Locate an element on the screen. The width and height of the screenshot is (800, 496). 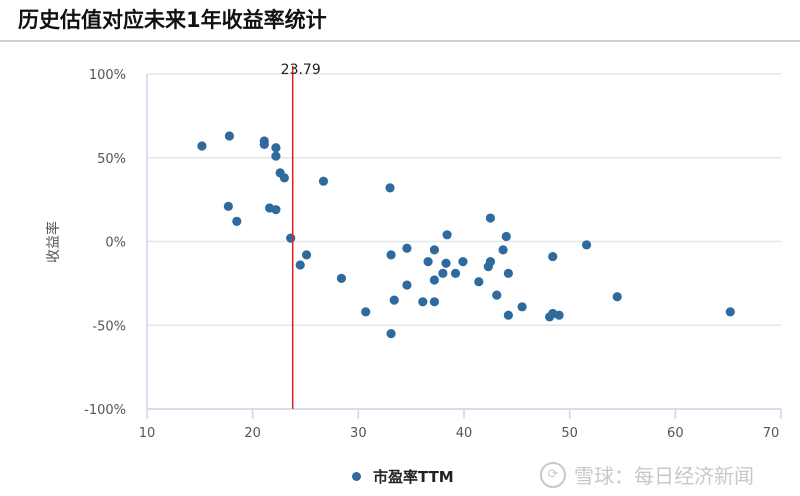
title-divider is located at coordinates (400, 41).